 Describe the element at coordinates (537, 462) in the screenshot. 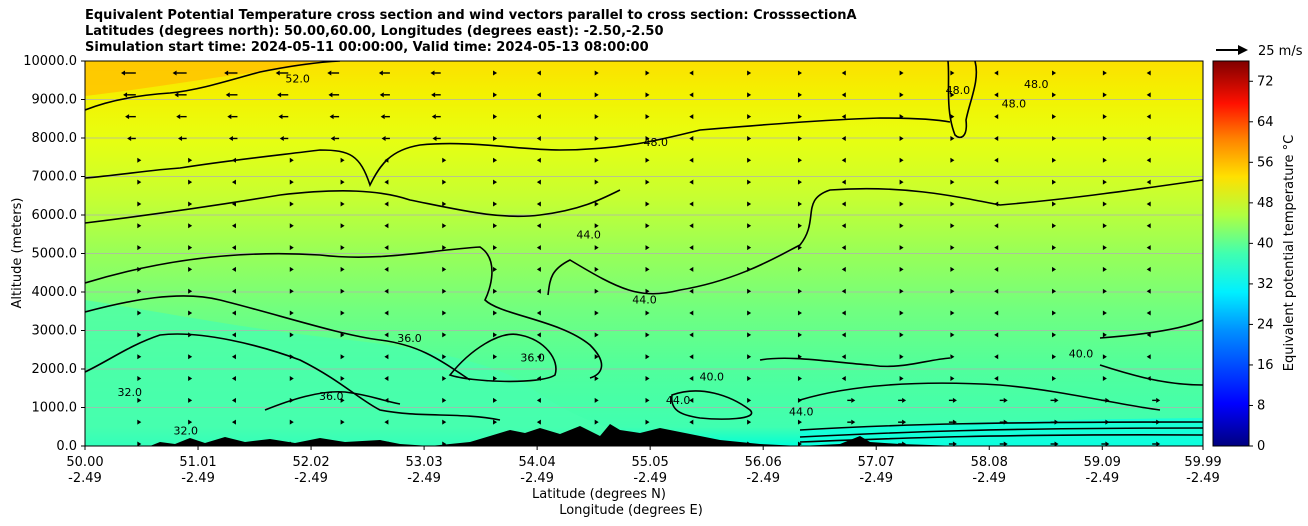

I see `x-tick-label-lat: 54.04` at that location.